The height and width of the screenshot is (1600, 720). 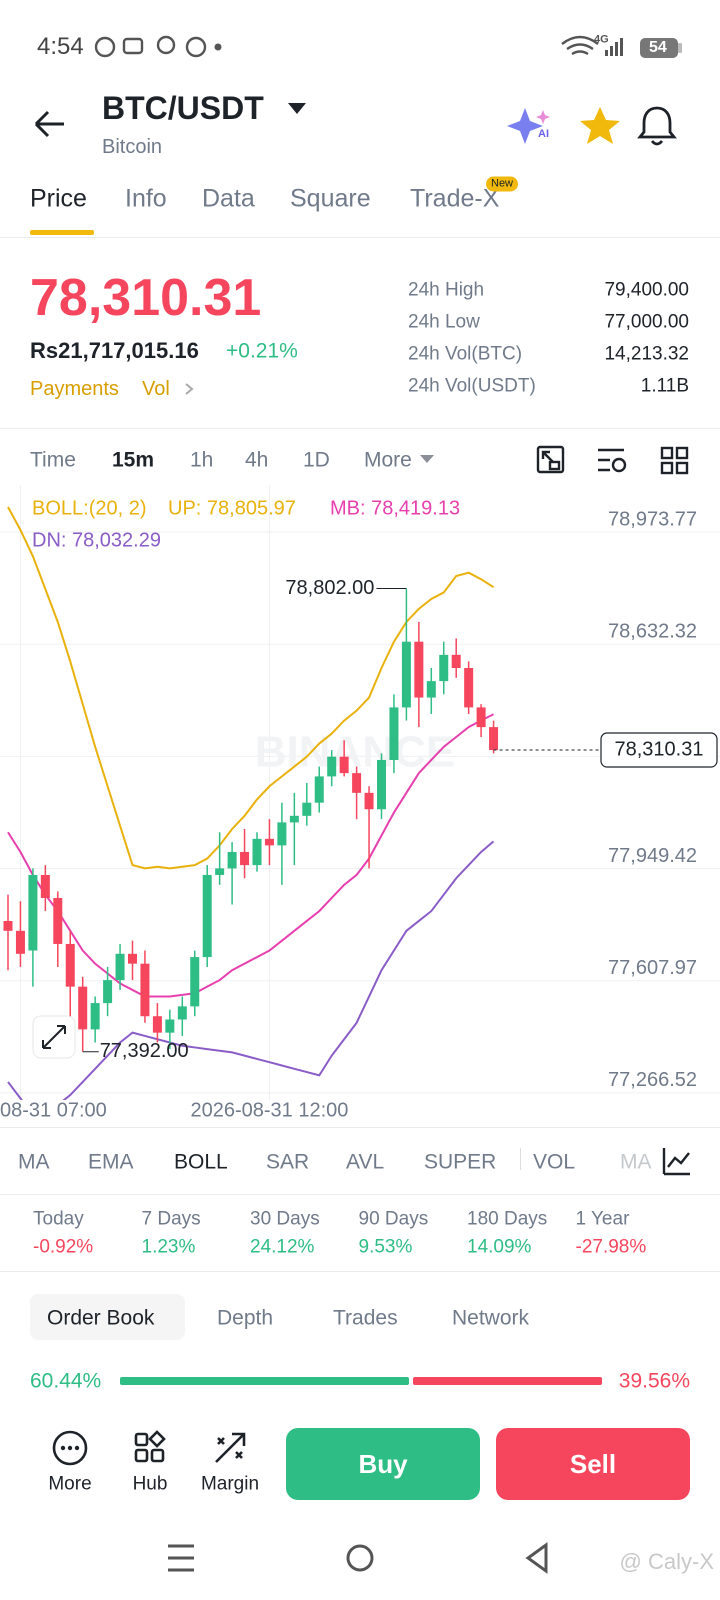 What do you see at coordinates (58, 198) in the screenshot?
I see `tab: Price` at bounding box center [58, 198].